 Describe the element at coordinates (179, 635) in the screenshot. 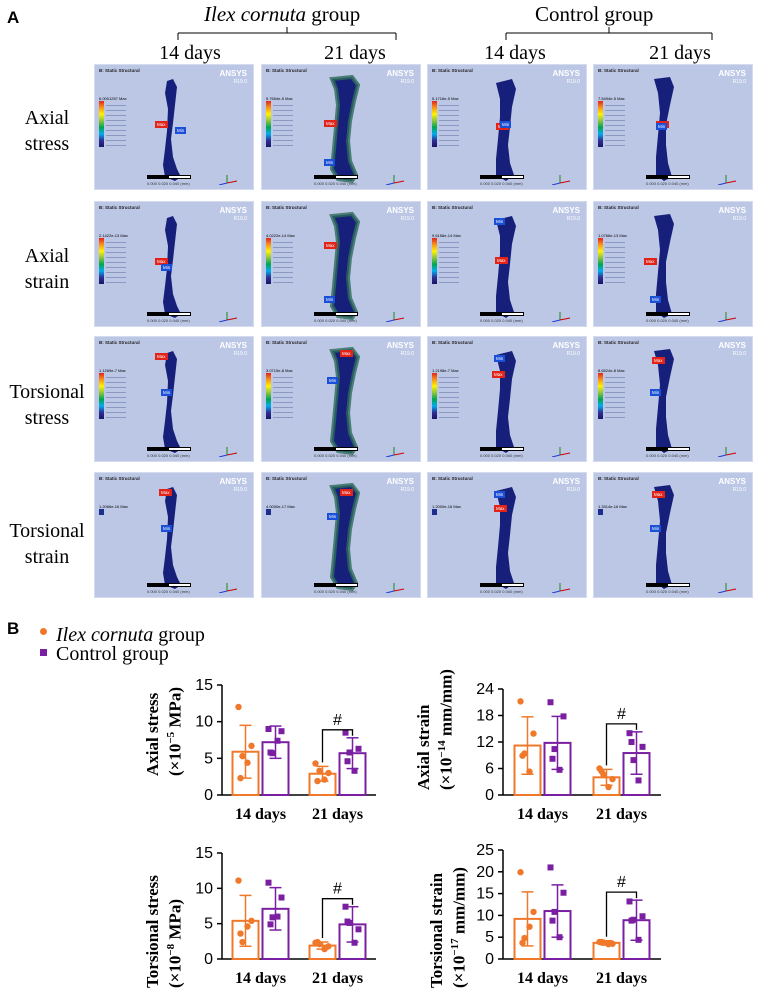

I see `legend-label-rest: group` at that location.